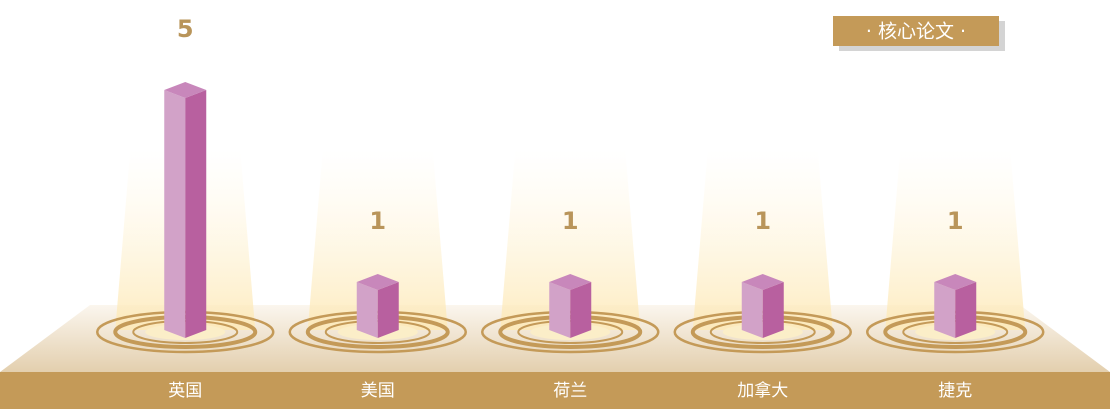 The height and width of the screenshot is (409, 1110). What do you see at coordinates (570, 391) in the screenshot?
I see `x-tick-label: 荷兰` at bounding box center [570, 391].